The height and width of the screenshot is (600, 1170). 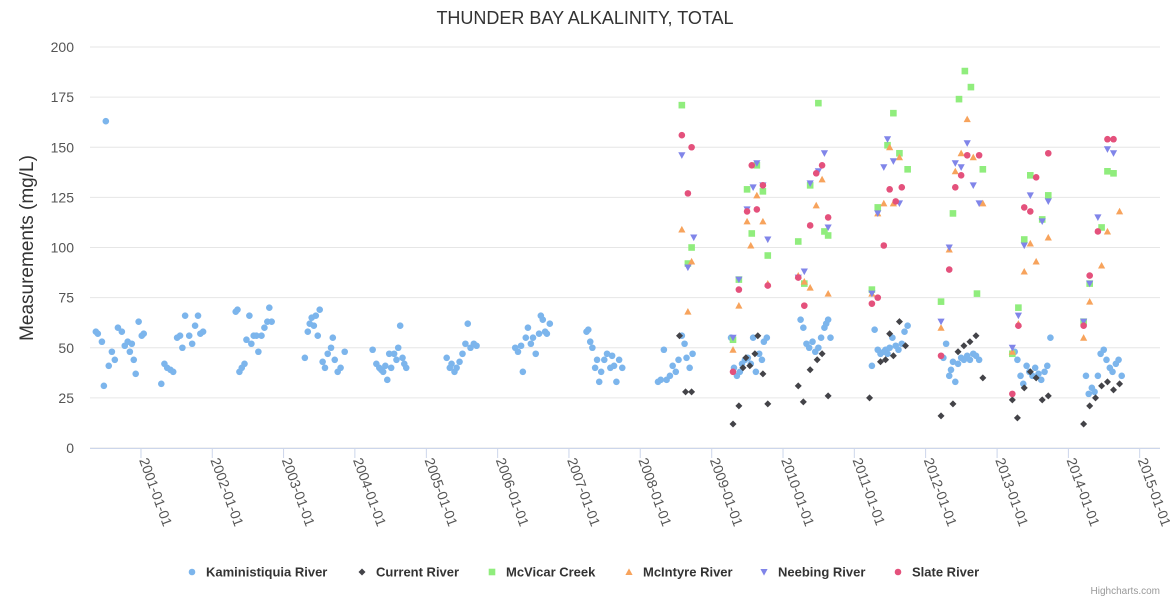 What do you see at coordinates (764, 572) in the screenshot?
I see `legend-symbol-neebing-river` at bounding box center [764, 572].